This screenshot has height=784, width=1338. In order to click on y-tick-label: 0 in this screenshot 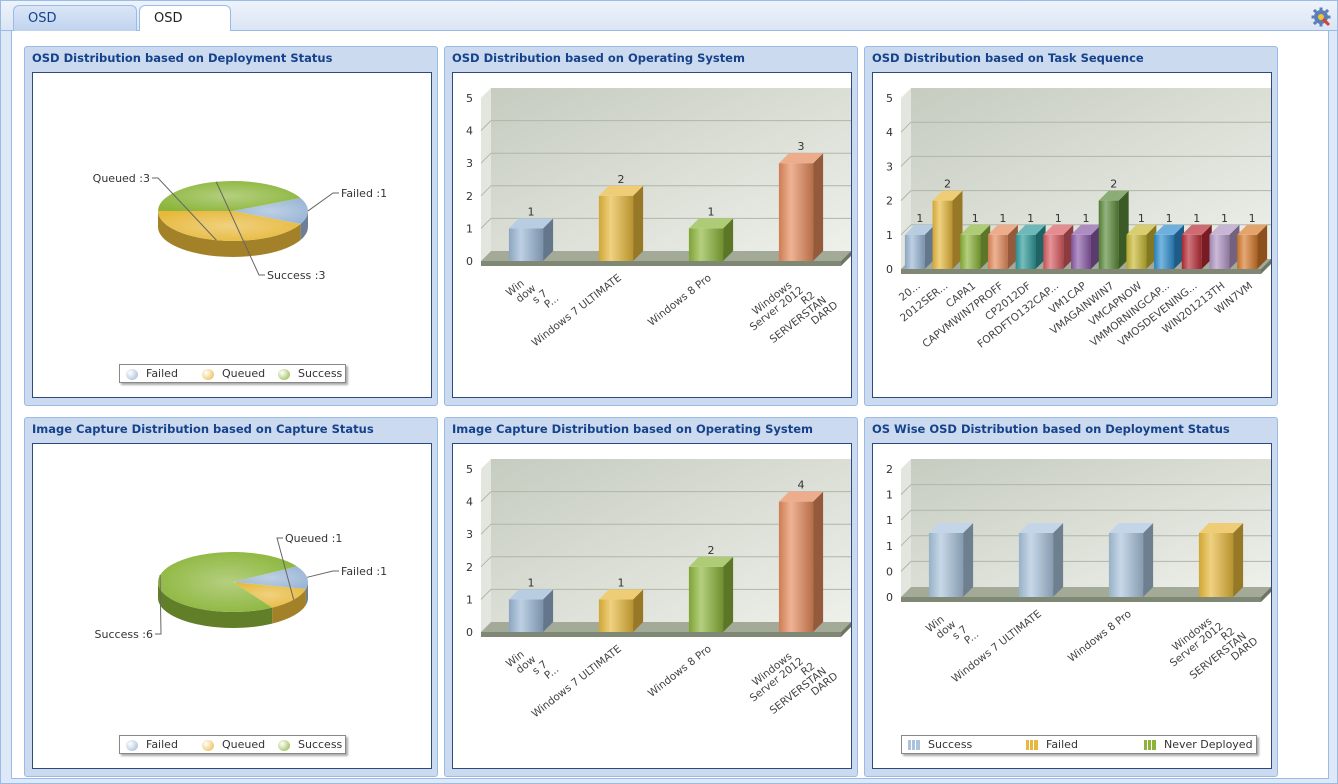, I will do `click(469, 632)`.